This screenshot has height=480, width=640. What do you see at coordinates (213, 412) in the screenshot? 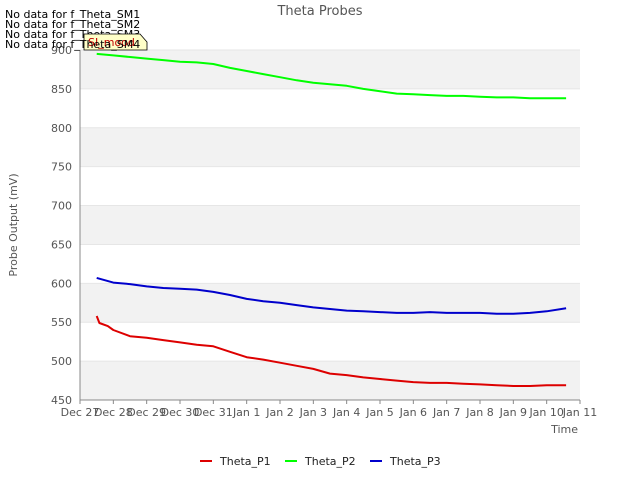
I see `x-tick-4: Dec 31` at bounding box center [213, 412].